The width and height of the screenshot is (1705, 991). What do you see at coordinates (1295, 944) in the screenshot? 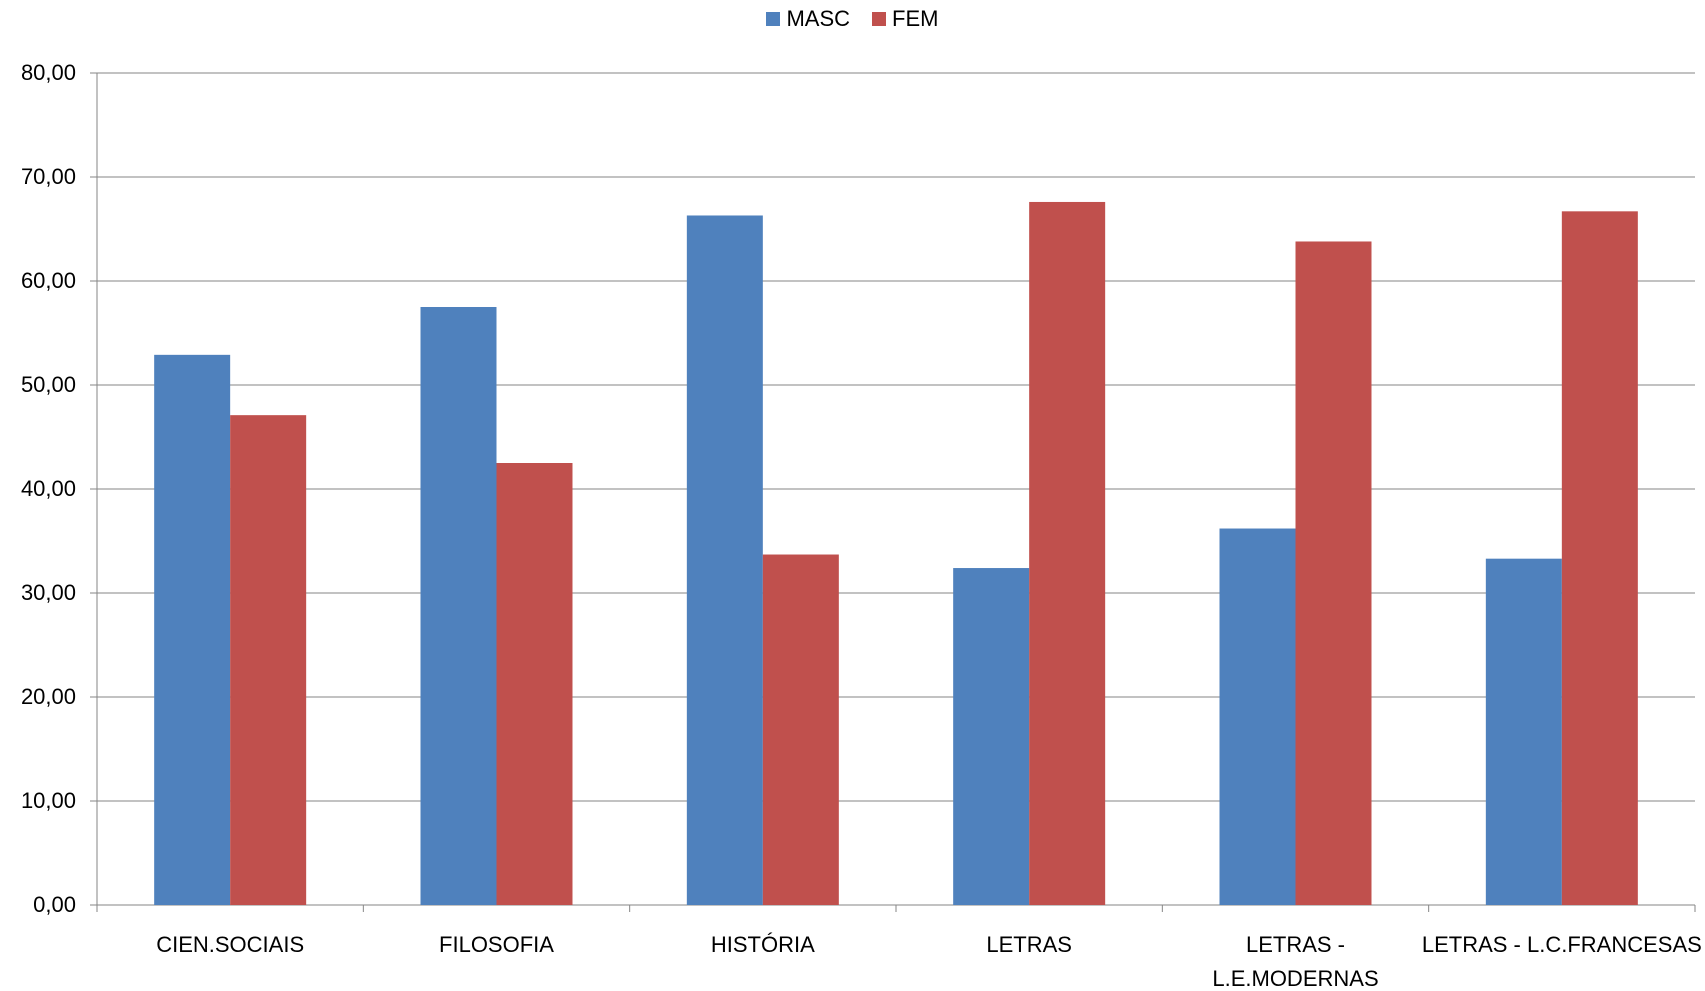
I see `x-tick-label: LETRAS -` at bounding box center [1295, 944].